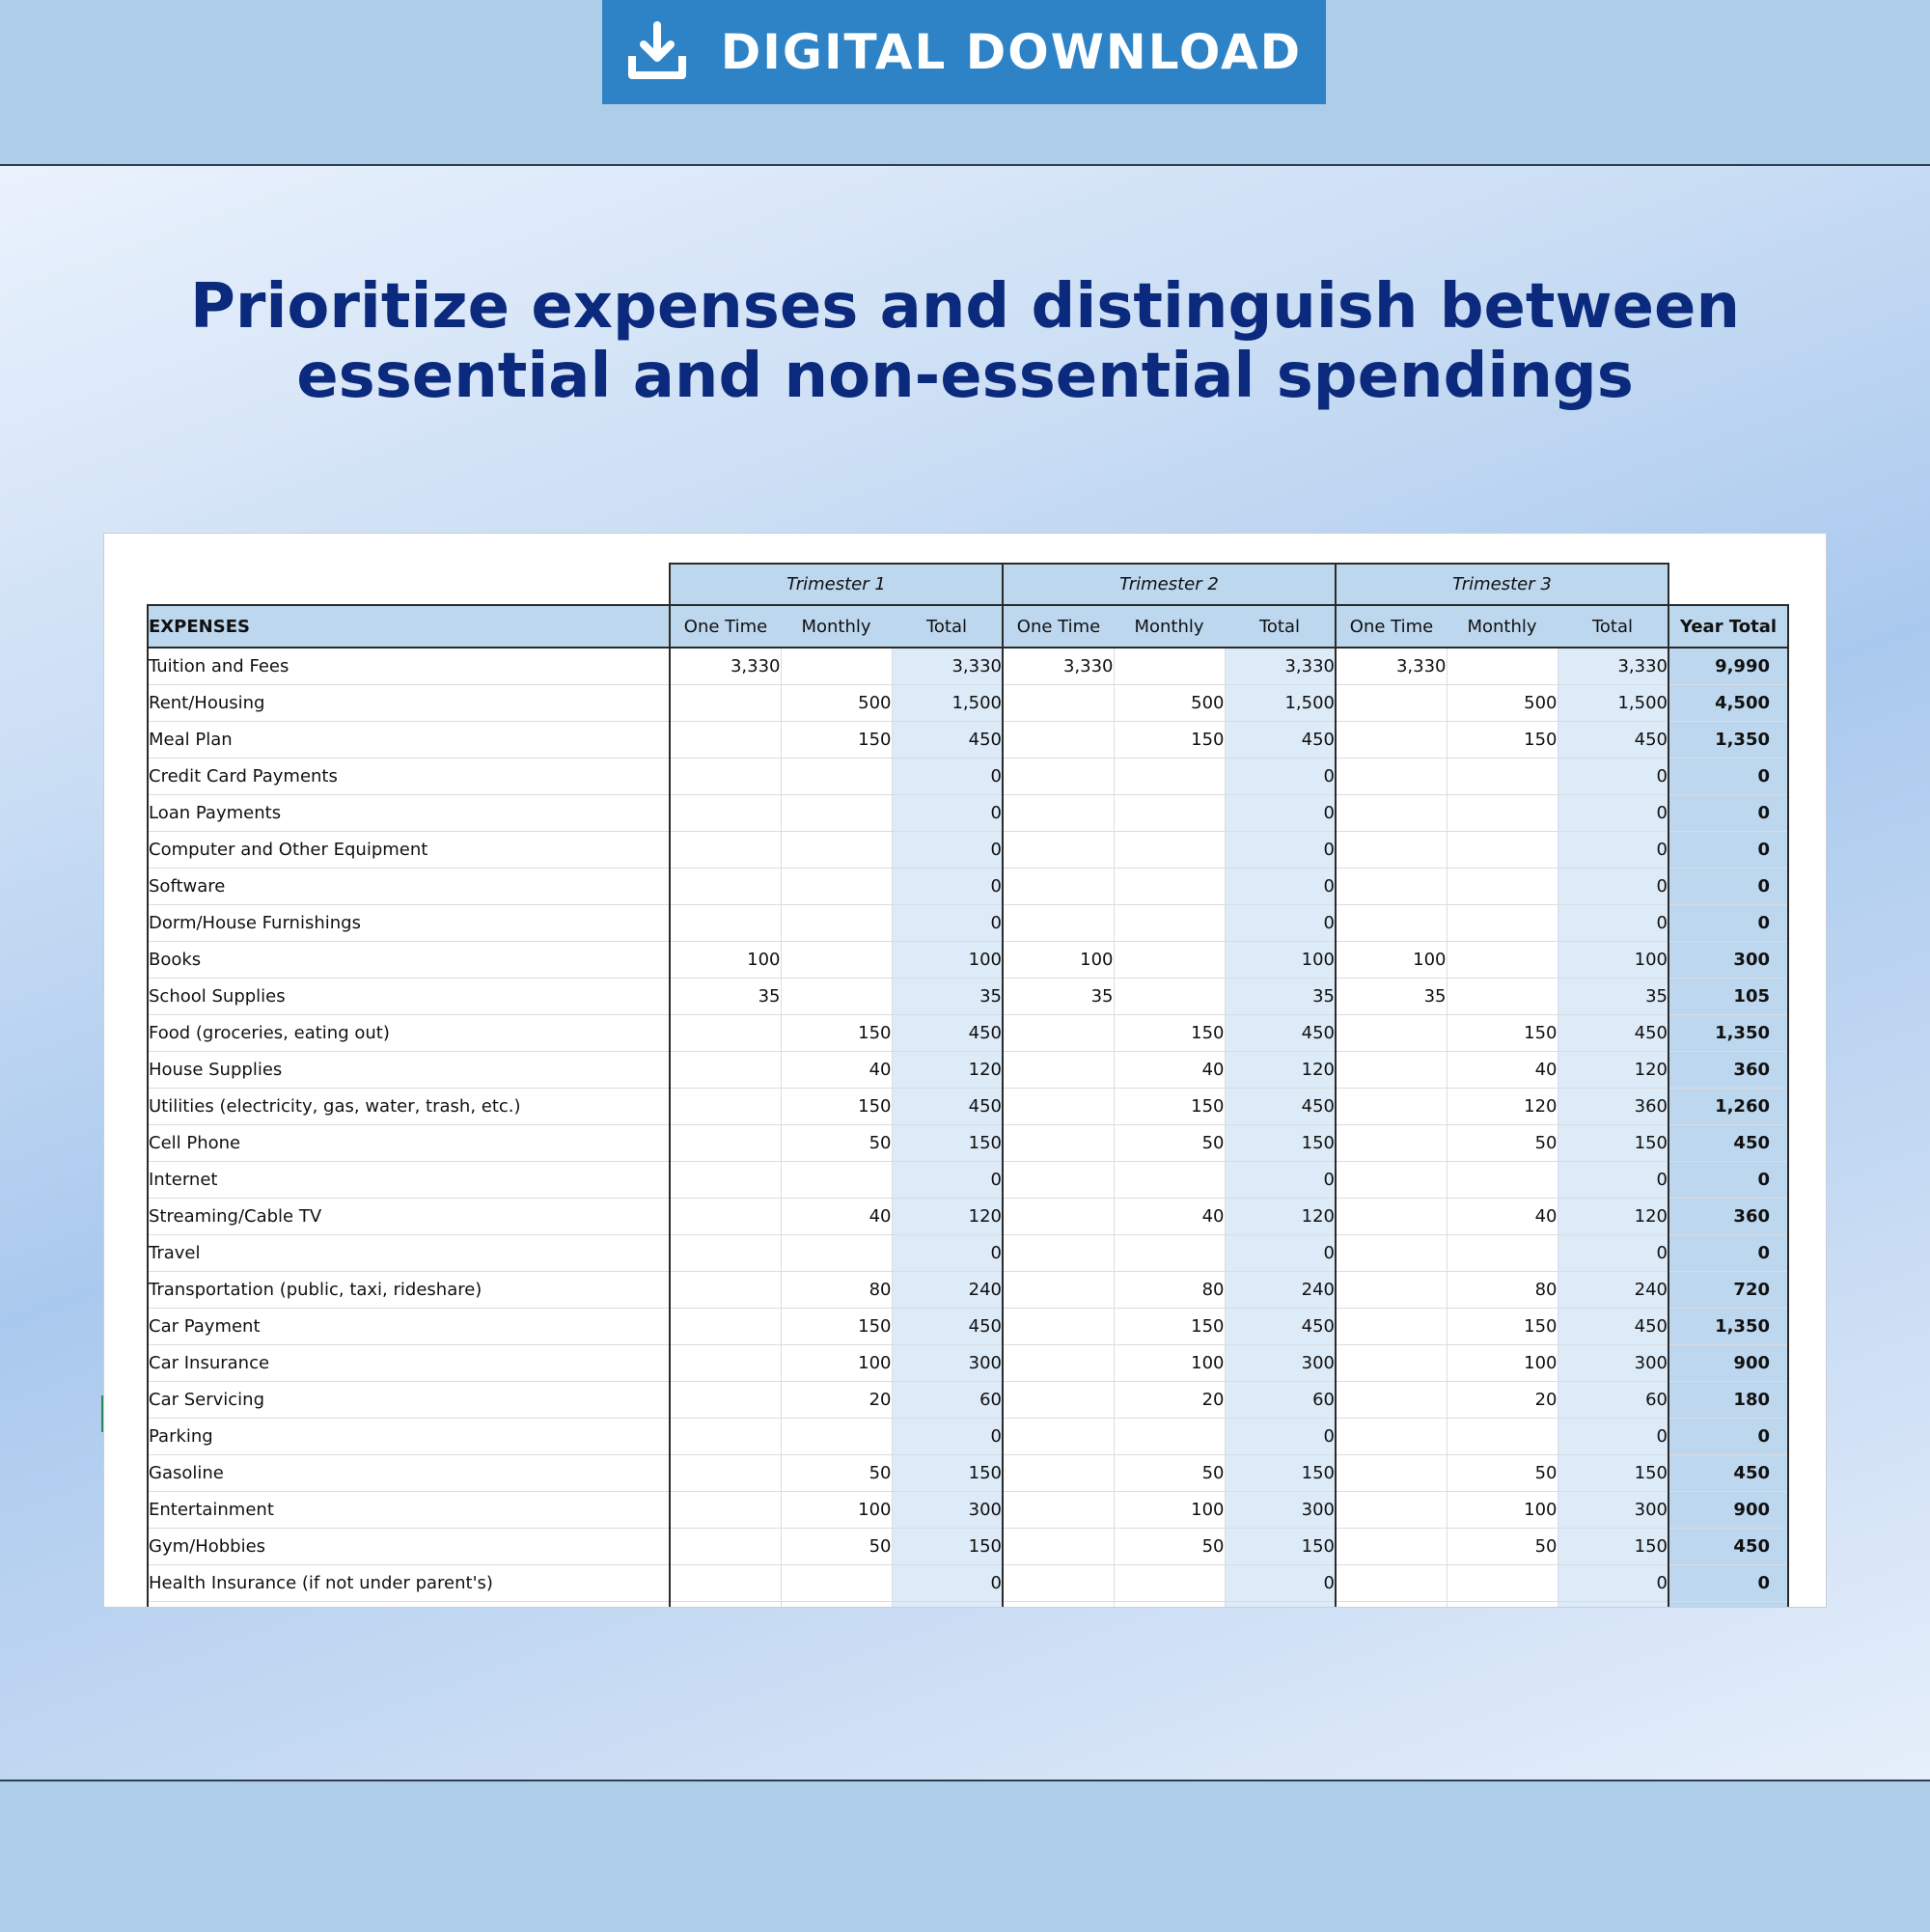  What do you see at coordinates (409, 1216) in the screenshot?
I see `expense-label: Streaming/Cable TV` at bounding box center [409, 1216].